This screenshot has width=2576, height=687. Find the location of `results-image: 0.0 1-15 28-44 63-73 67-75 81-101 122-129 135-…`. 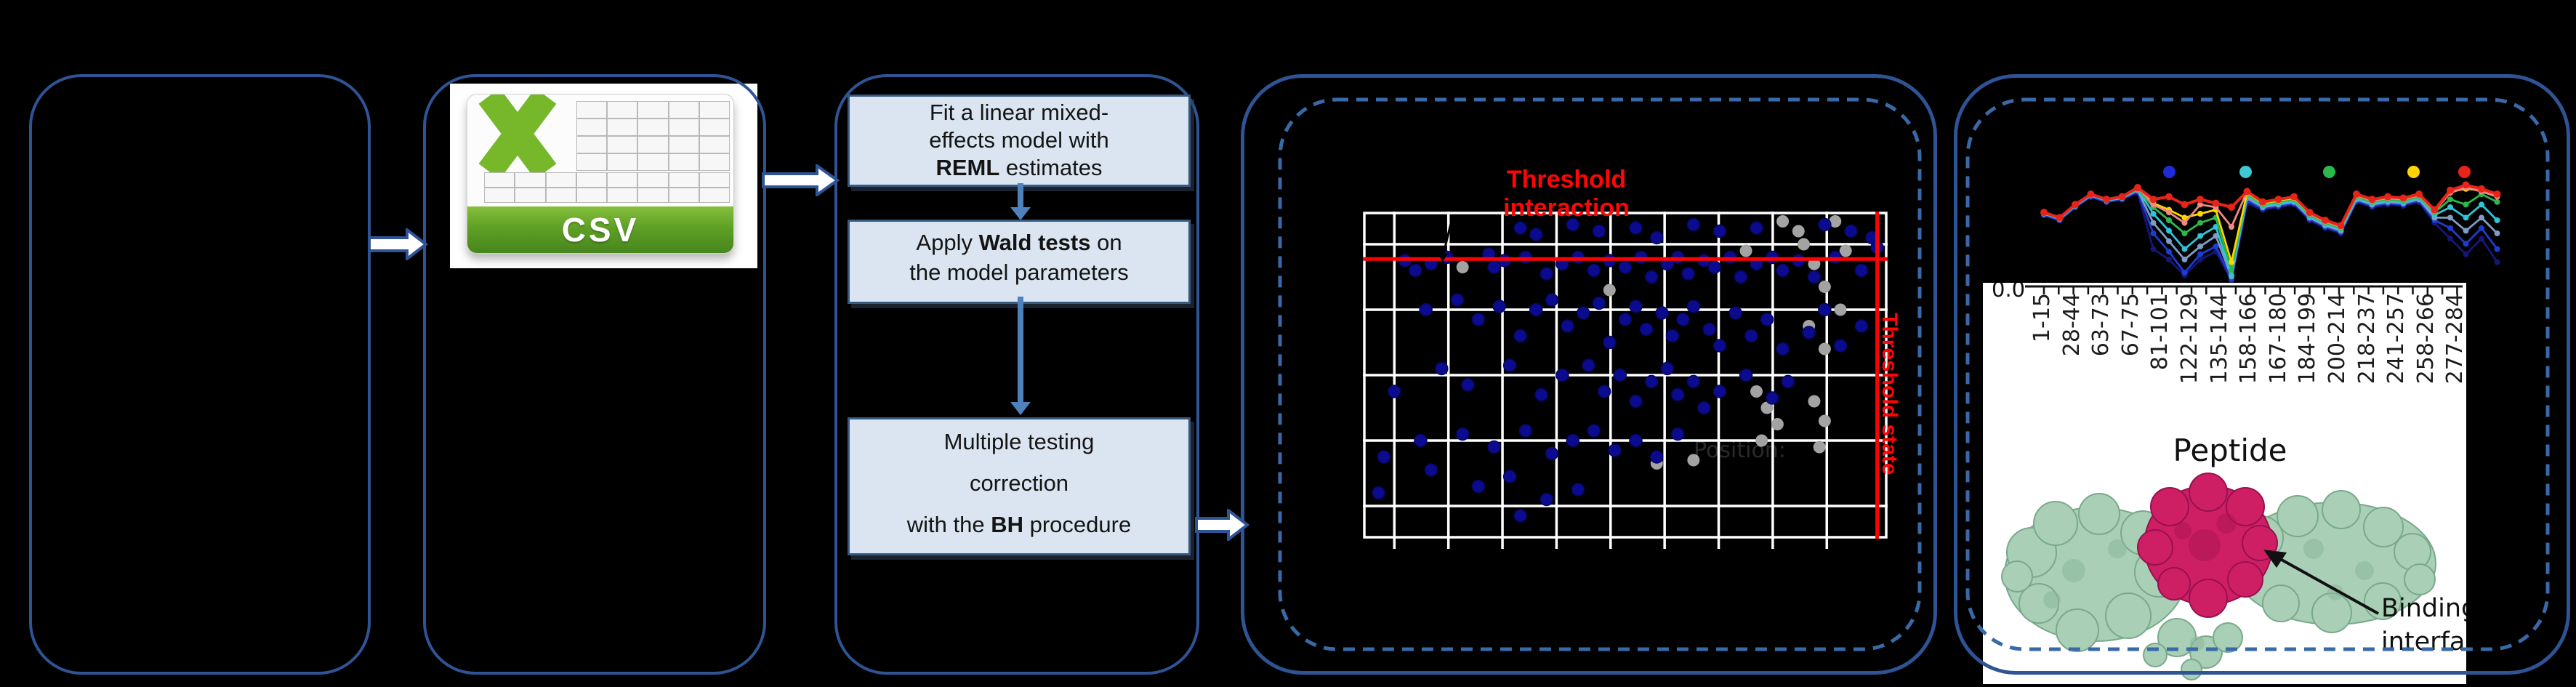

results-image: 0.0 1-15 28-44 63-73 67-75 81-101 122-129 135-… is located at coordinates (2224, 483).